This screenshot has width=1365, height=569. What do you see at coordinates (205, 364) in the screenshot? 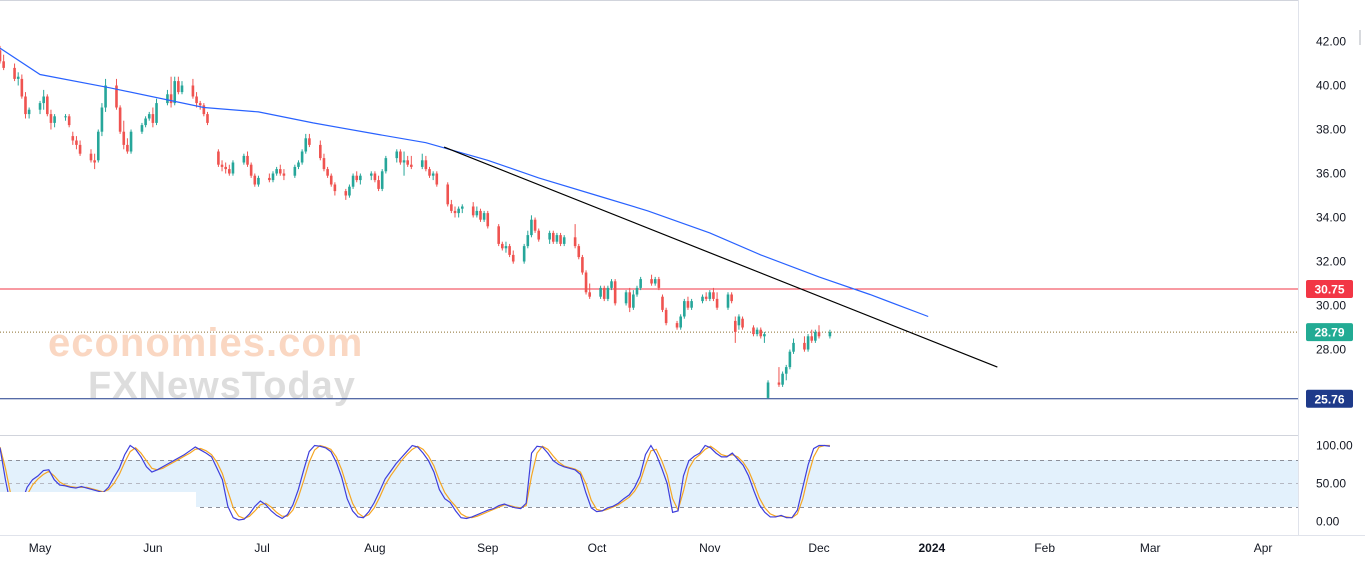
I see `watermark: economies.com FXNewsToday` at bounding box center [205, 364].